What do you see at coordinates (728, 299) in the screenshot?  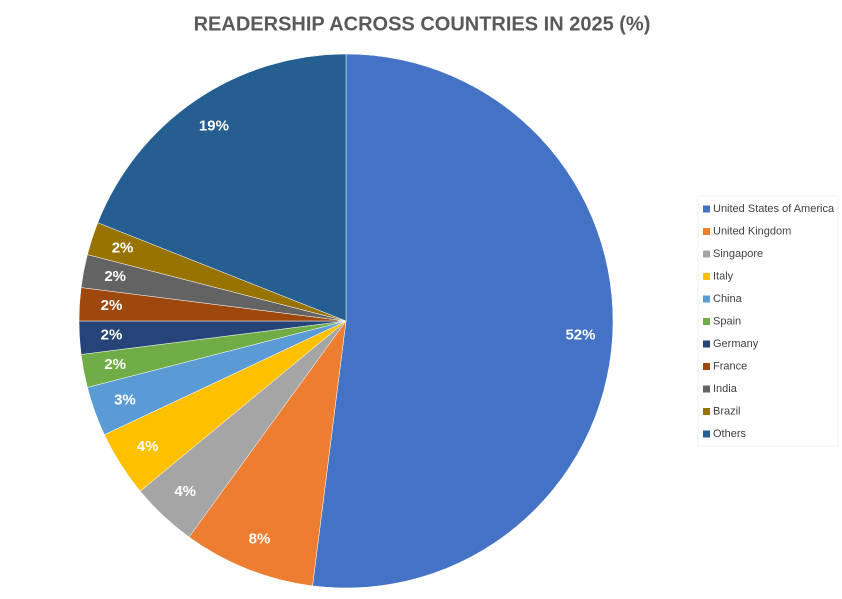 I see `legend-label: China` at bounding box center [728, 299].